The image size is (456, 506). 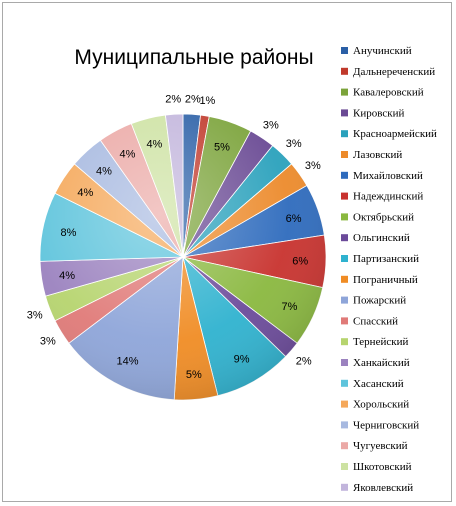 I want to click on legend-label-16: Хасанский, so click(x=378, y=384).